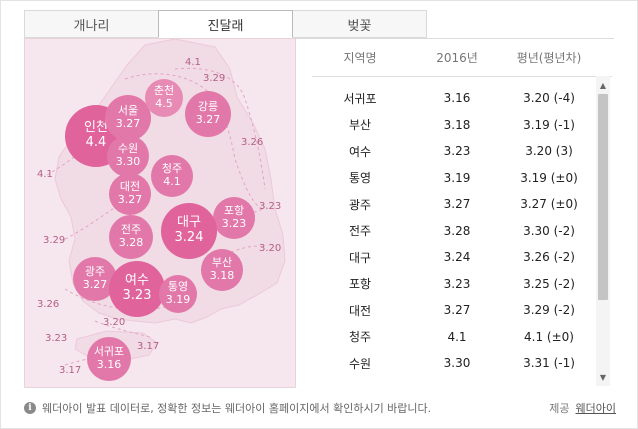 This screenshot has width=638, height=429. What do you see at coordinates (360, 363) in the screenshot?
I see `cell-region: 수원` at bounding box center [360, 363].